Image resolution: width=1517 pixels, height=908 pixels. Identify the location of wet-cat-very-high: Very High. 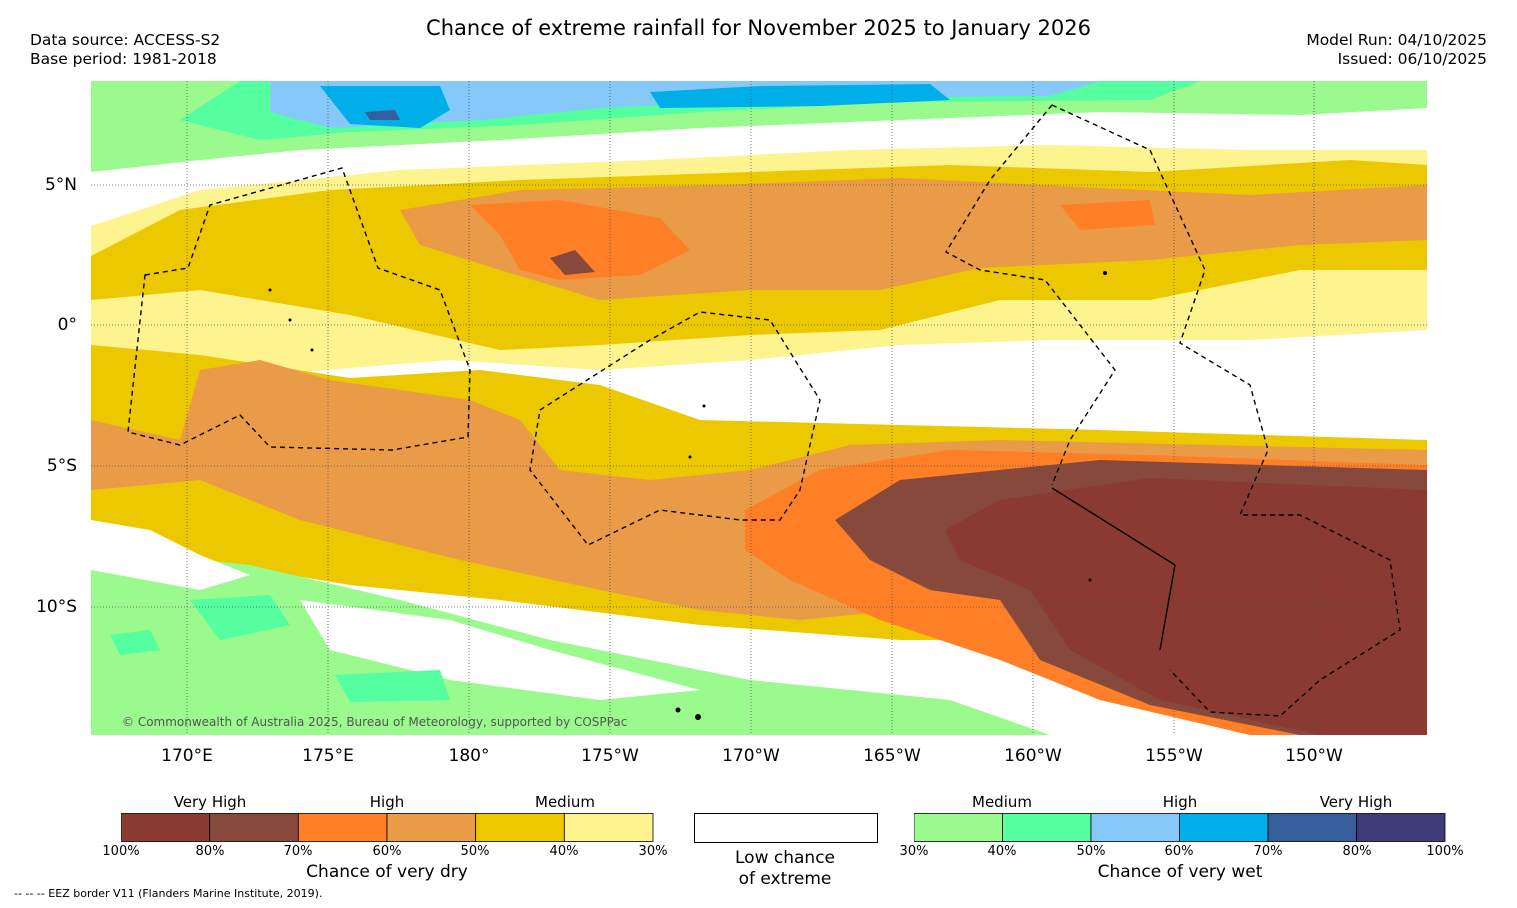
(1356, 802).